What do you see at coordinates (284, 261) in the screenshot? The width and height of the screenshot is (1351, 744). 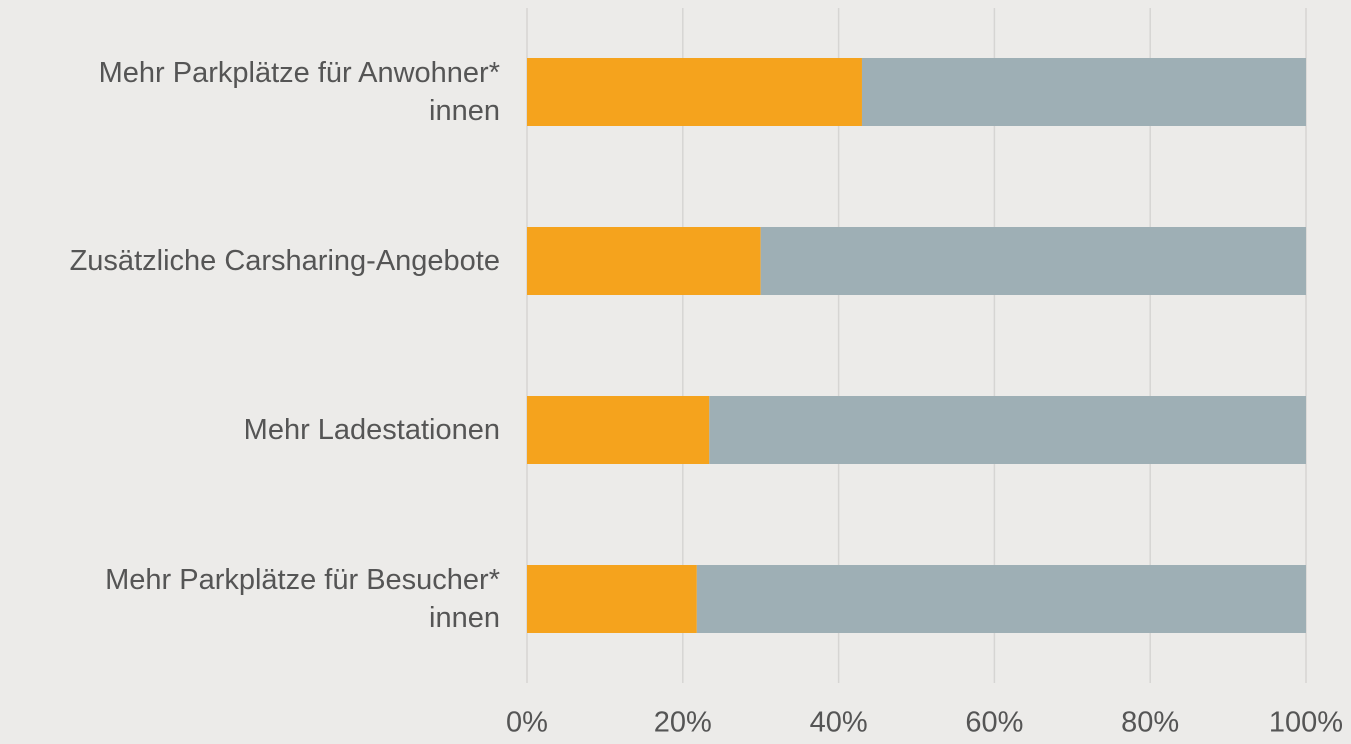 I see `category-label: Zusätzliche Carsharing-Angebote` at bounding box center [284, 261].